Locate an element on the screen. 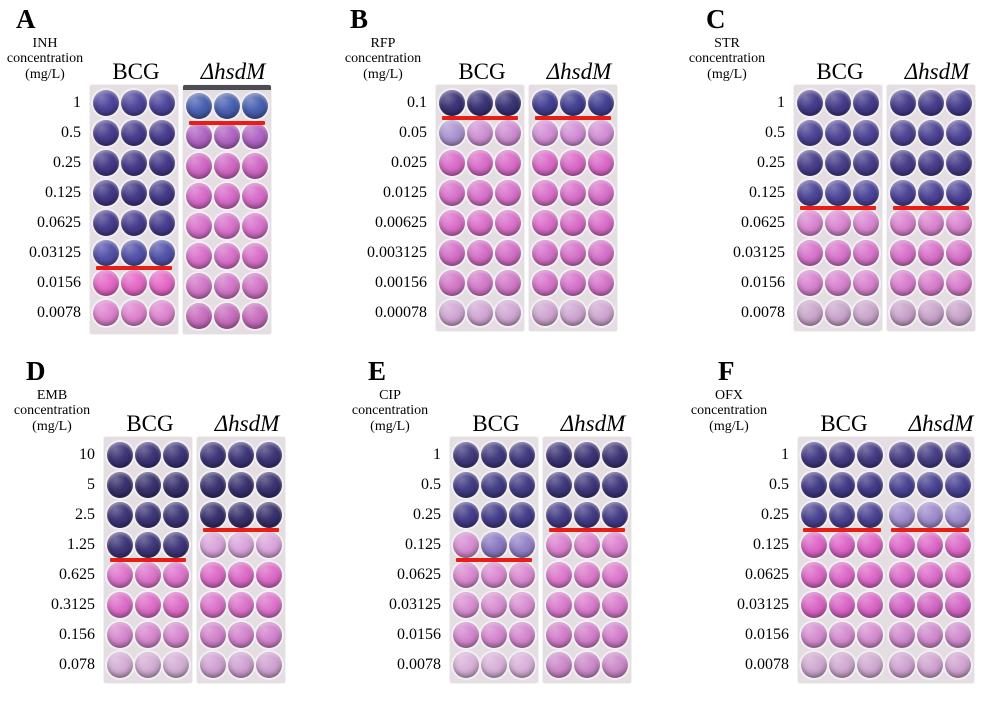  concentration-value: 0.078 is located at coordinates (77, 664).